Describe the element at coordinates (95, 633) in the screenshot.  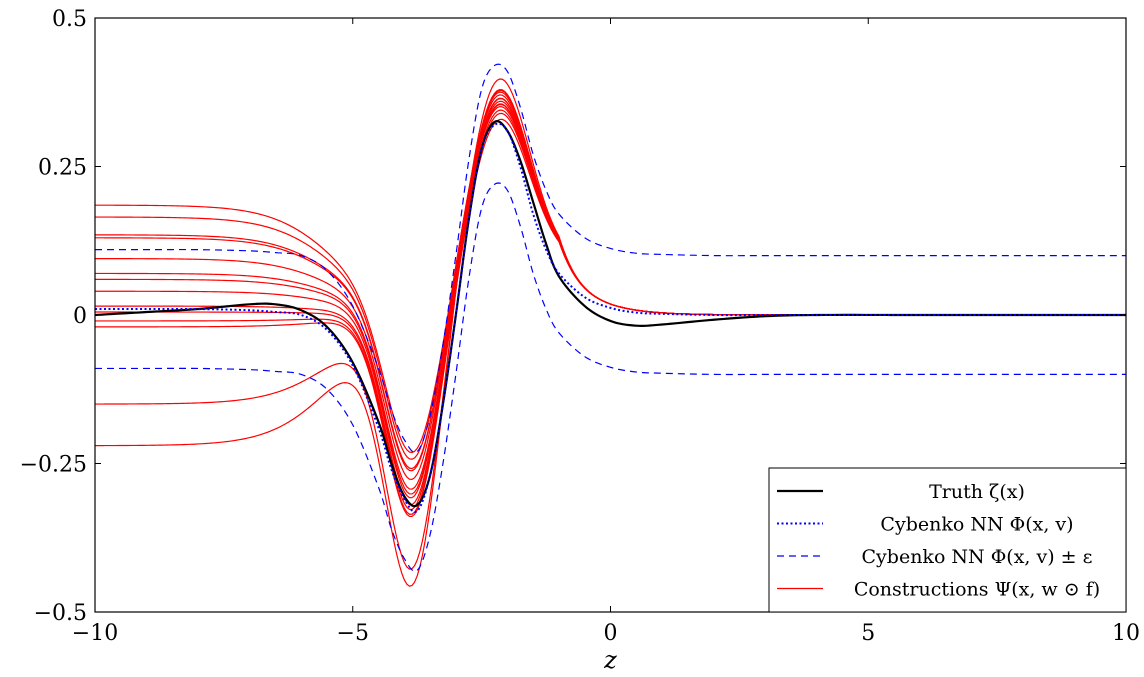
I see `x-tick-label: −10` at that location.